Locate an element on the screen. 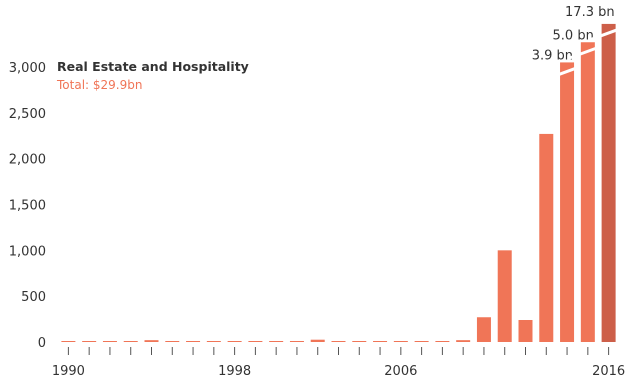  axis-break-2015 is located at coordinates (584, 52).